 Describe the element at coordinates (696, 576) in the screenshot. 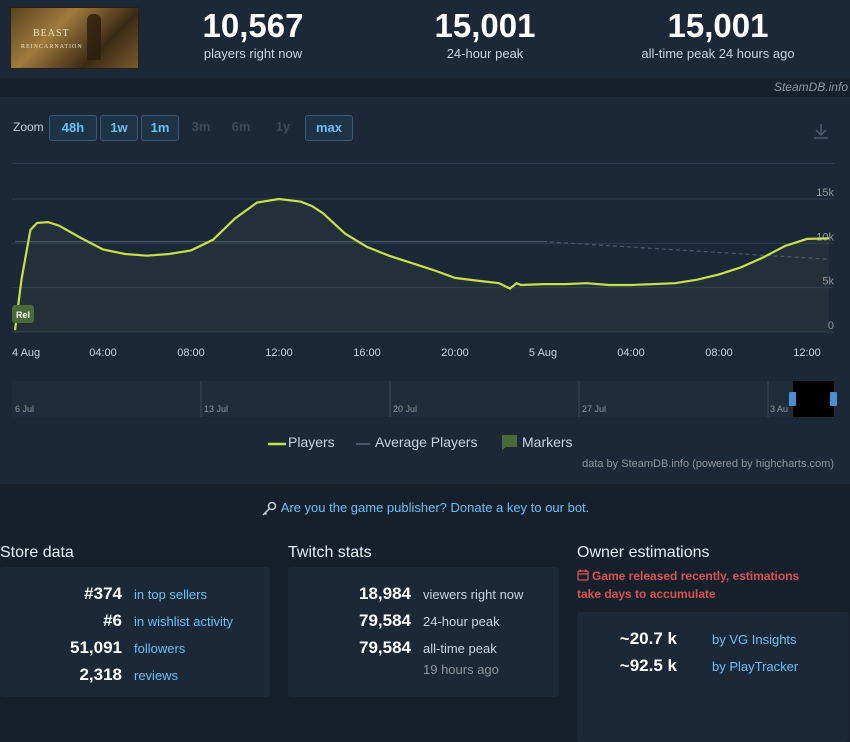

I see `owner-warning-line1: Game released recently, estimations` at that location.